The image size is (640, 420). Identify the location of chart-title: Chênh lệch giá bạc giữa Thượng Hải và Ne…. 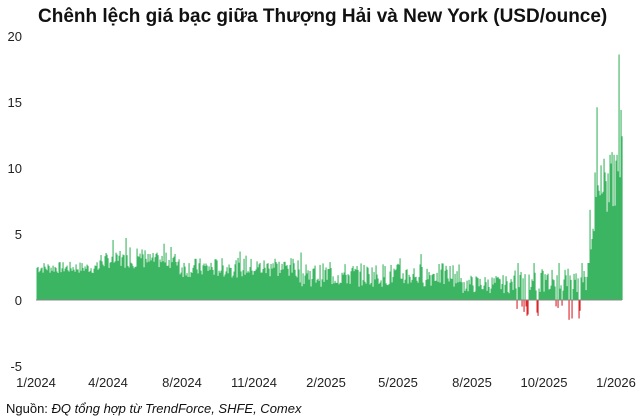
(323, 16).